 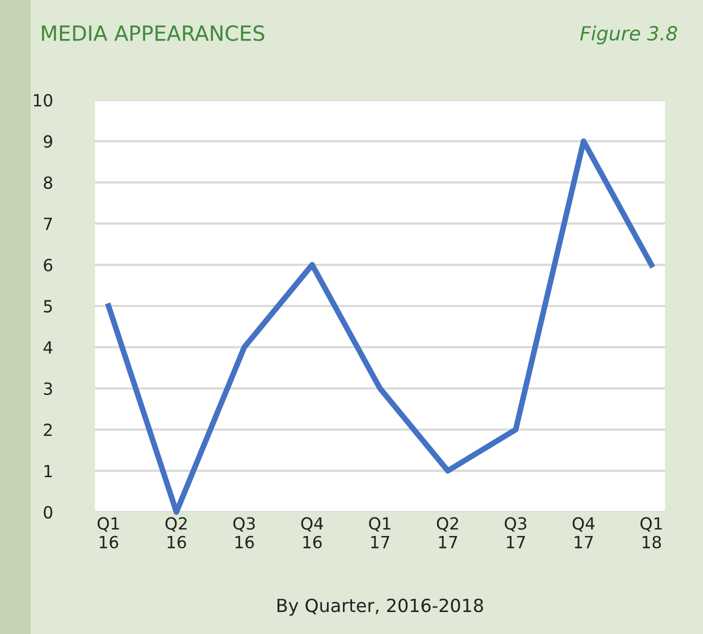 What do you see at coordinates (153, 33) in the screenshot?
I see `chart-title: MEDIA APPEARANCES` at bounding box center [153, 33].